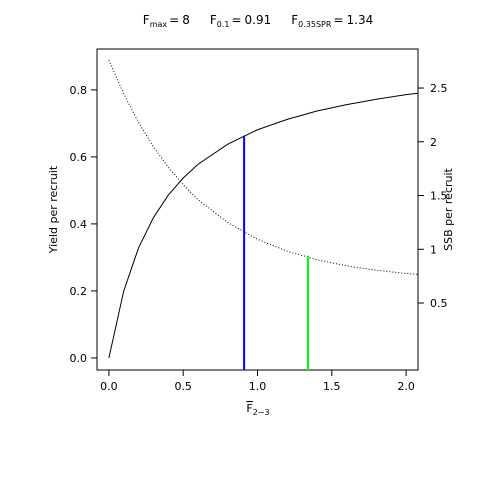 This screenshot has width=480, height=480. What do you see at coordinates (433, 249) in the screenshot?
I see `y2-tick-label: 1` at bounding box center [433, 249].